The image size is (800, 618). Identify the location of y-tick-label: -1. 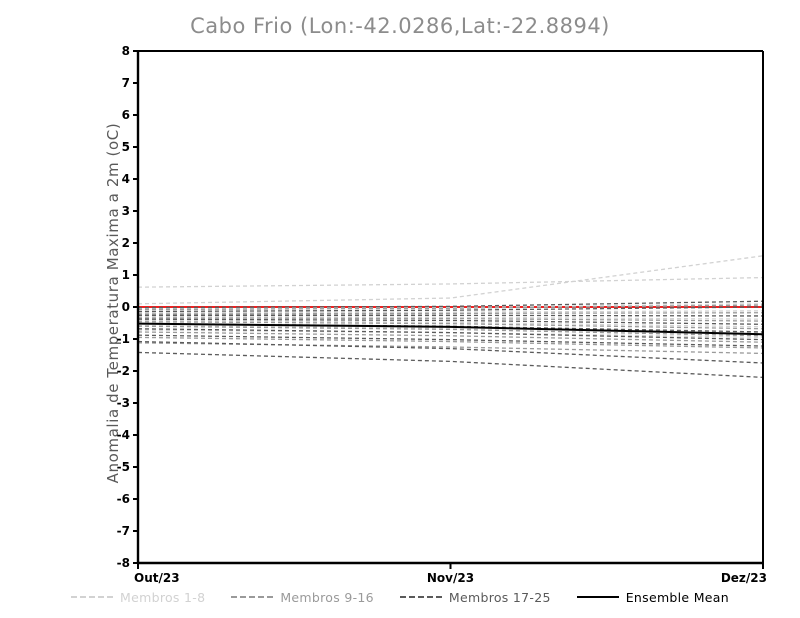
(123, 339).